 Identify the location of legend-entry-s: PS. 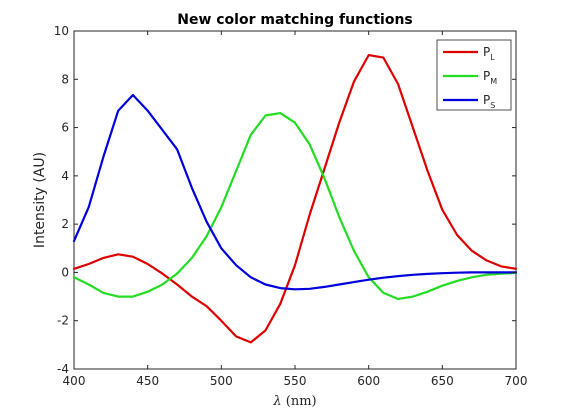
(489, 101).